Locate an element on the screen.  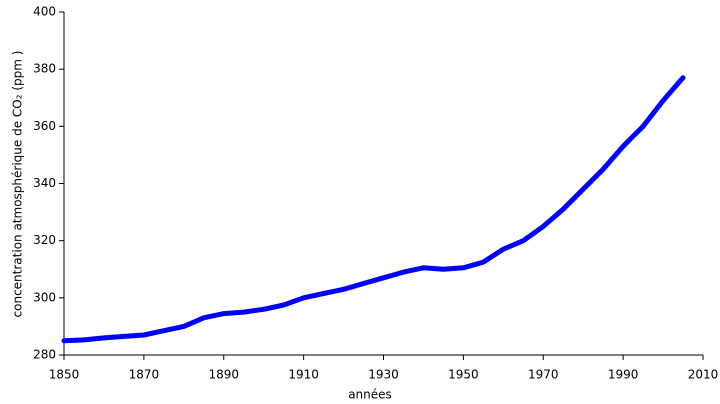
x-tick-label: 1890 is located at coordinates (223, 375).